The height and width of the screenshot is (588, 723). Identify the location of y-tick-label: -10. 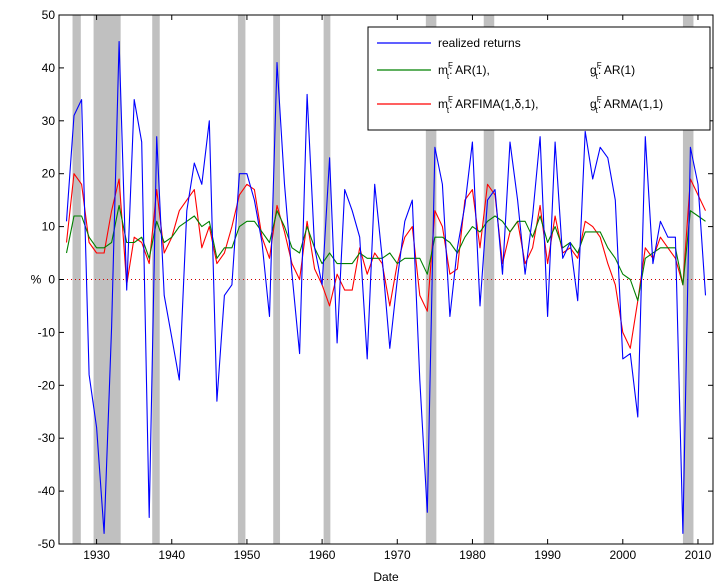
(47, 332).